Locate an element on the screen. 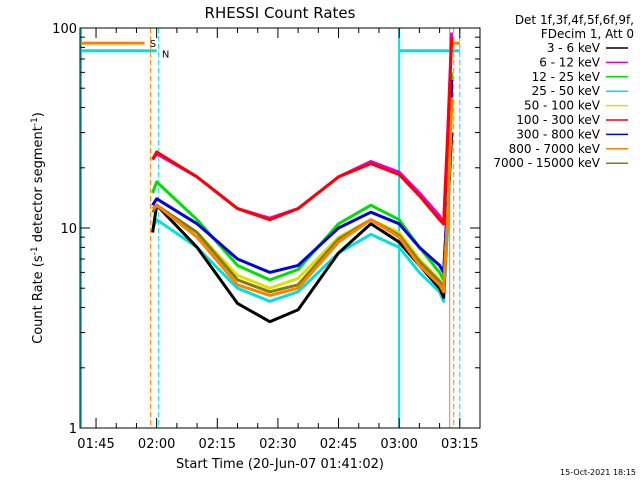 The height and width of the screenshot is (480, 640). y-axis-label: Count Rate (s-1 detector segment-1) is located at coordinates (38, 228).